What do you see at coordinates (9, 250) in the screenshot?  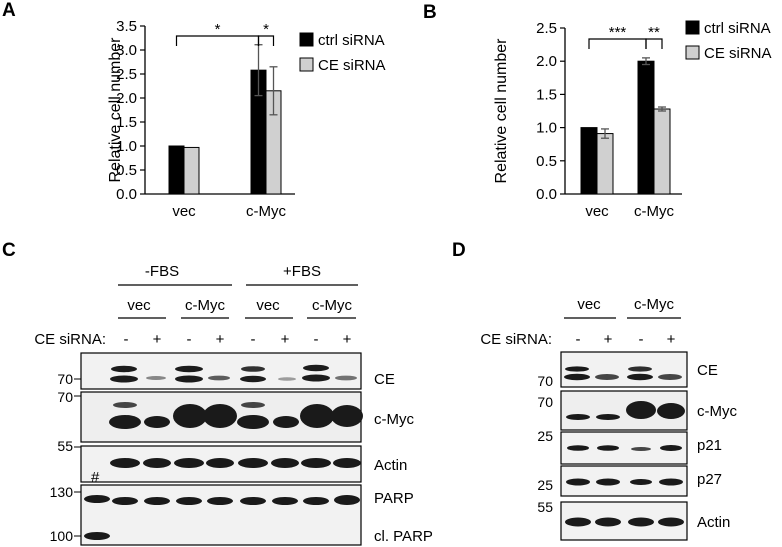 I see `panel-label-c: C` at bounding box center [9, 250].